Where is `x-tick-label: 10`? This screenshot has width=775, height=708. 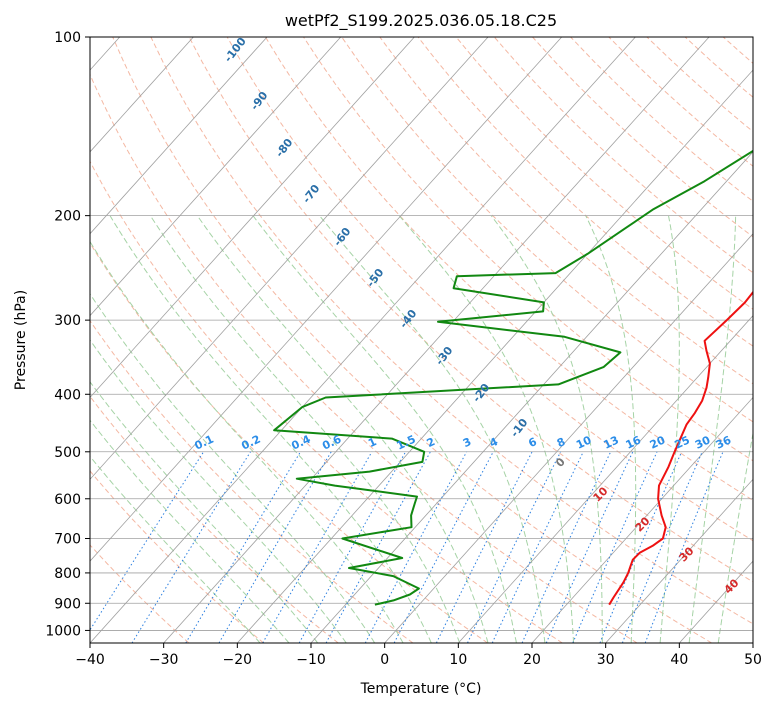 x-tick-label: 10 is located at coordinates (458, 660).